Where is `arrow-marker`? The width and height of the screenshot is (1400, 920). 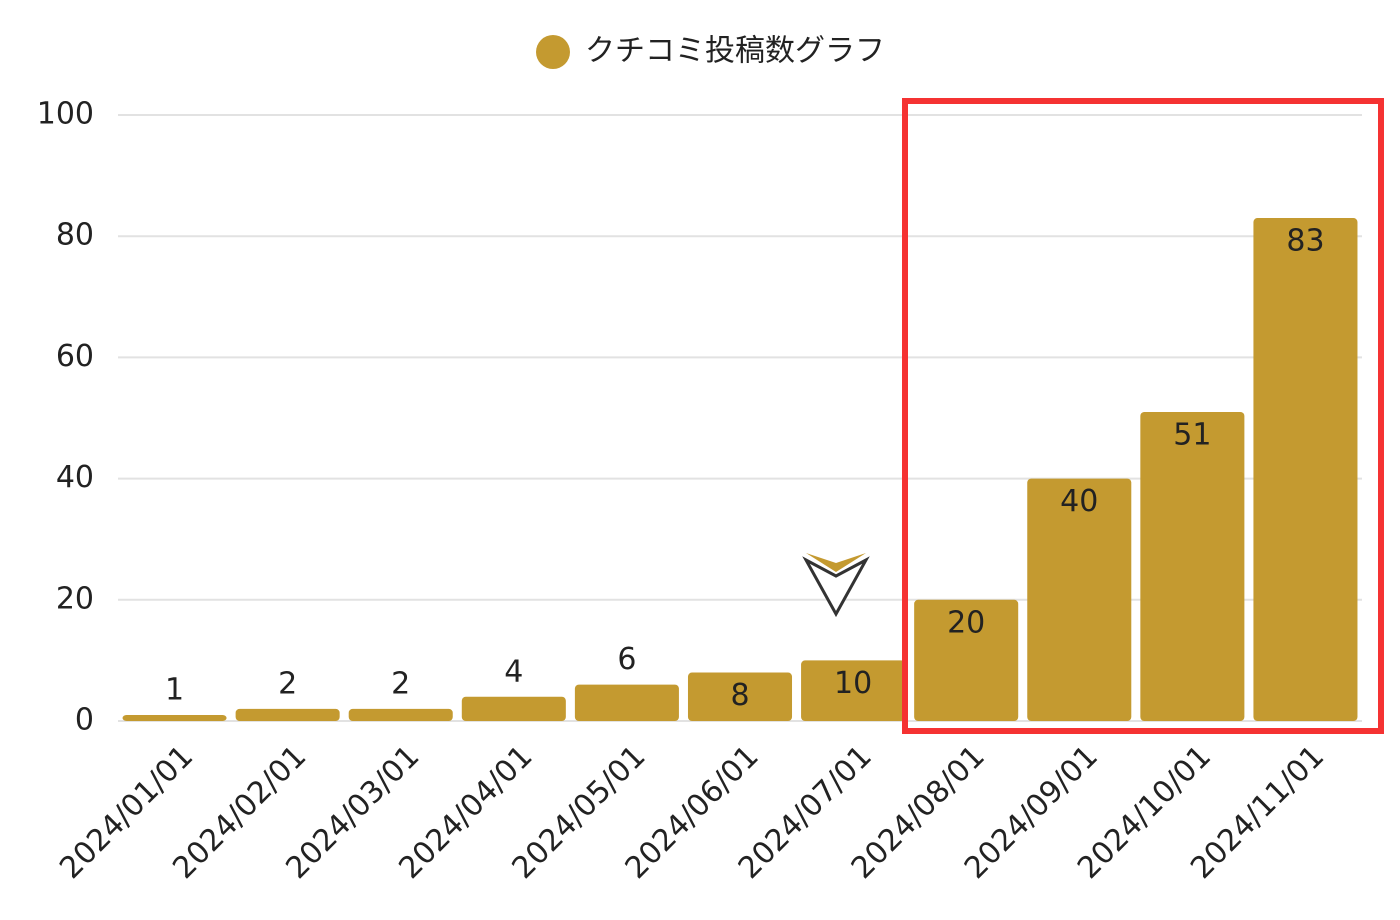 arrow-marker is located at coordinates (836, 585).